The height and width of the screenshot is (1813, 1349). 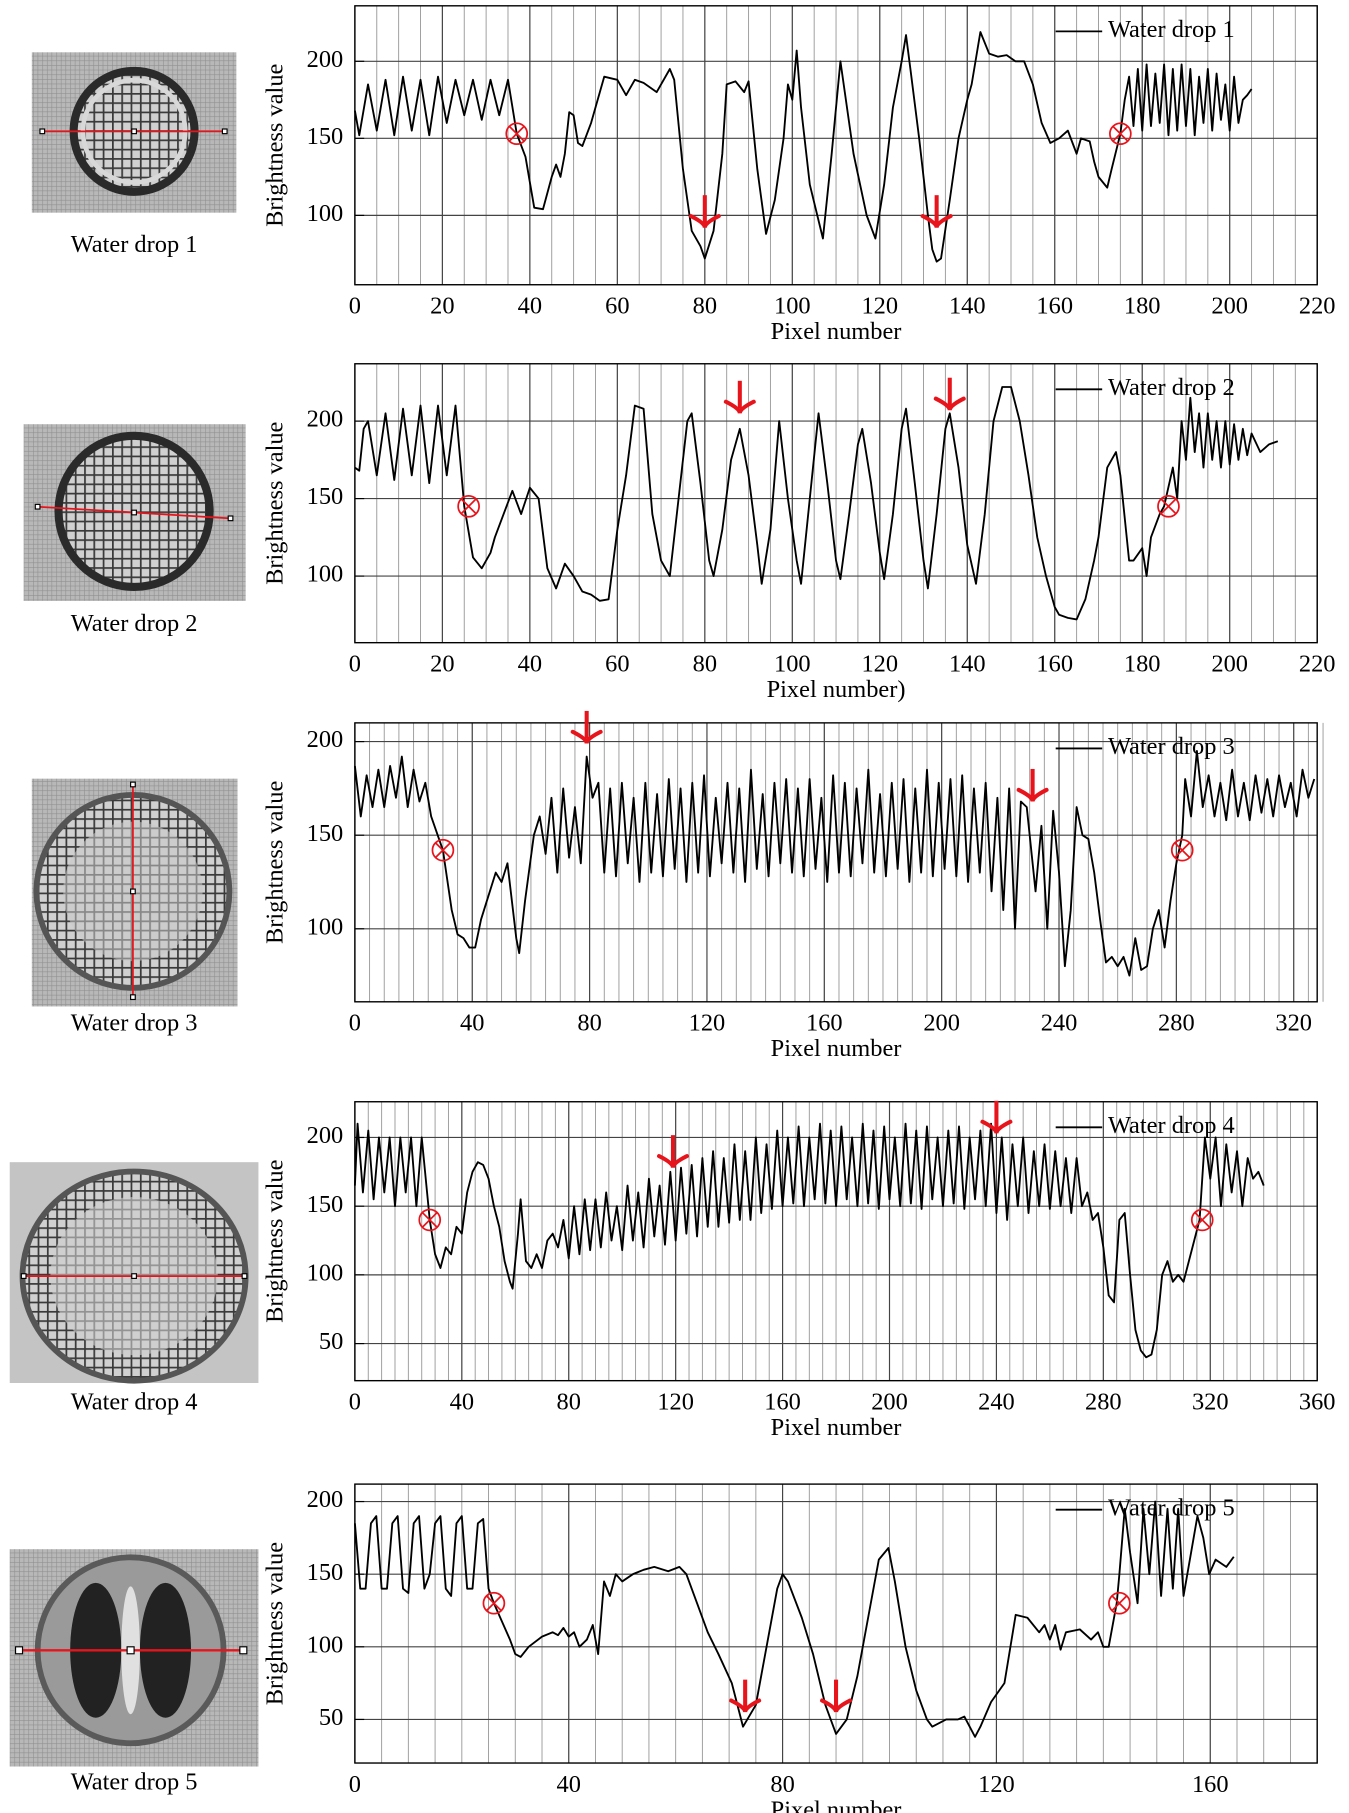 I want to click on legend-label: Water drop 1, so click(x=1171, y=29).